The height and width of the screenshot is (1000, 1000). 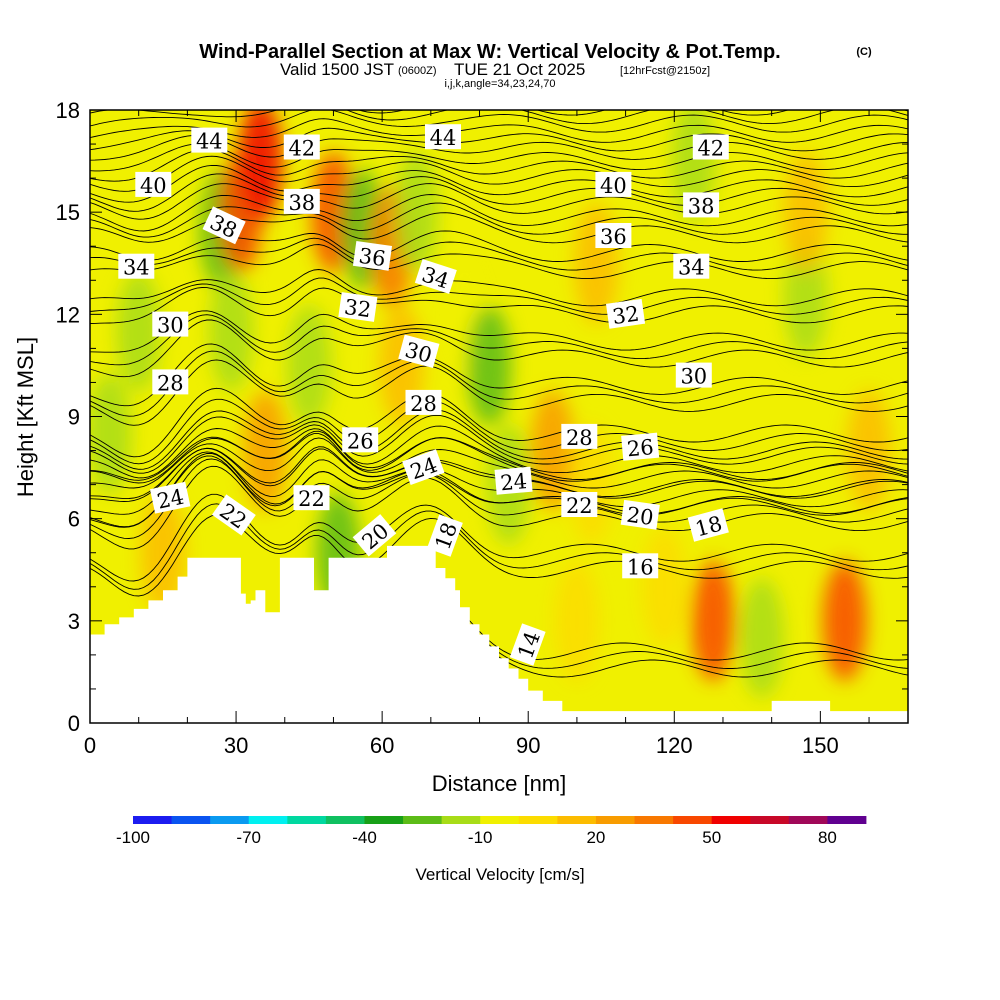 What do you see at coordinates (90, 745) in the screenshot?
I see `x-tick-label-0: 0` at bounding box center [90, 745].